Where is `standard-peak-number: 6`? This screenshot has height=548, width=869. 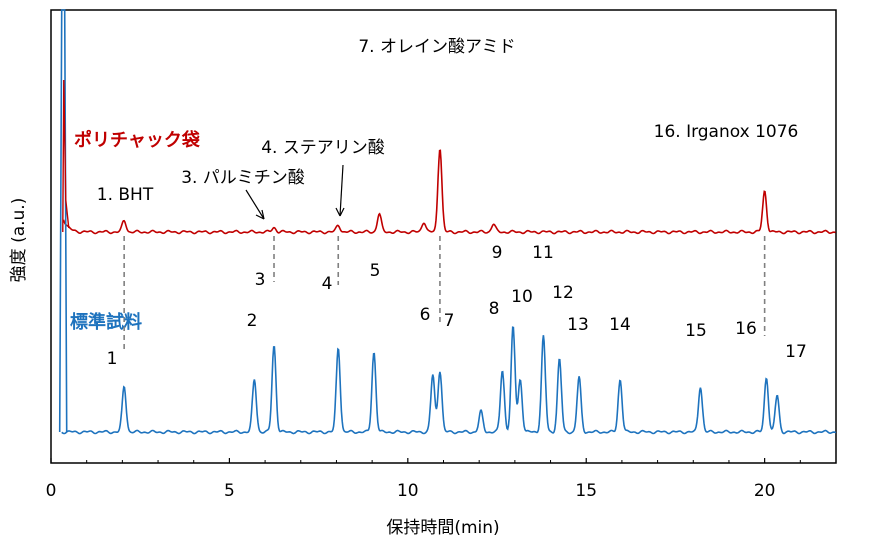
standard-peak-number: 6 is located at coordinates (425, 315).